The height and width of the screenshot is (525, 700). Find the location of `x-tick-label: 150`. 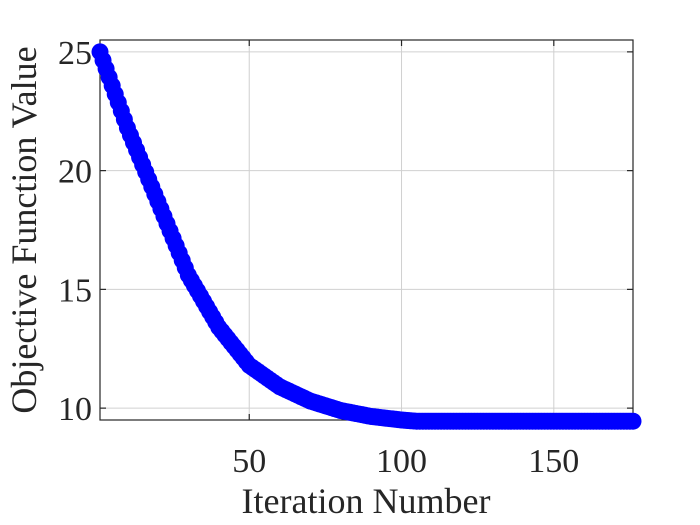

x-tick-label: 150 is located at coordinates (553, 461).